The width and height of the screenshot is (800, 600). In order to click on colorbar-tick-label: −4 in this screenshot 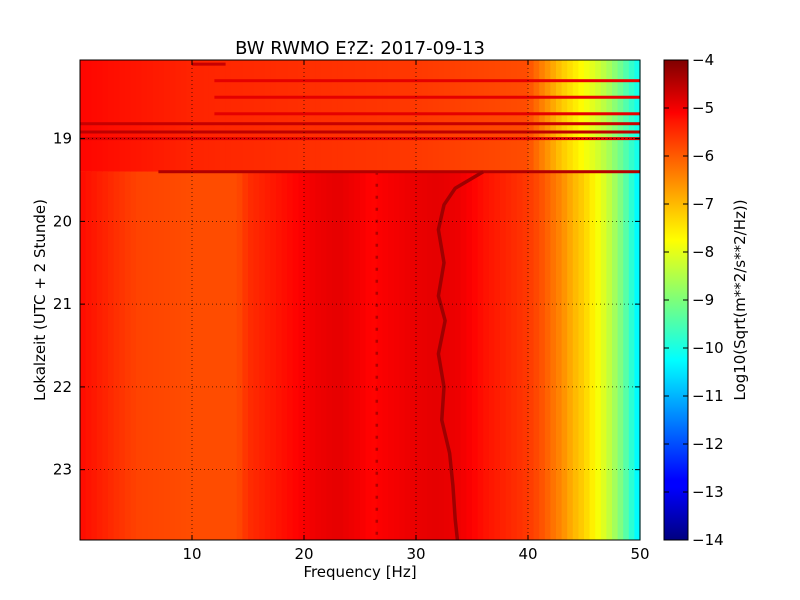, I will do `click(703, 60)`.